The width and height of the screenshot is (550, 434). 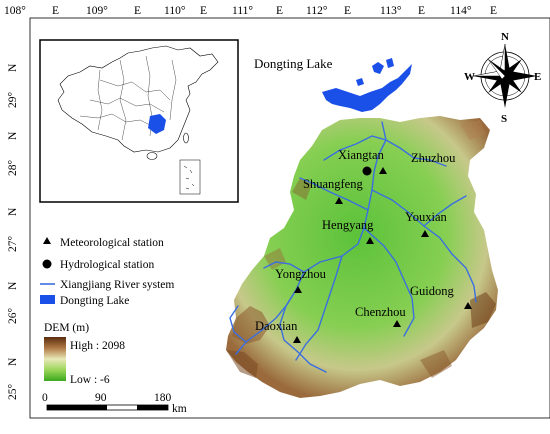 I want to click on lon-tick-113-deg: 113°, so click(x=391, y=11).